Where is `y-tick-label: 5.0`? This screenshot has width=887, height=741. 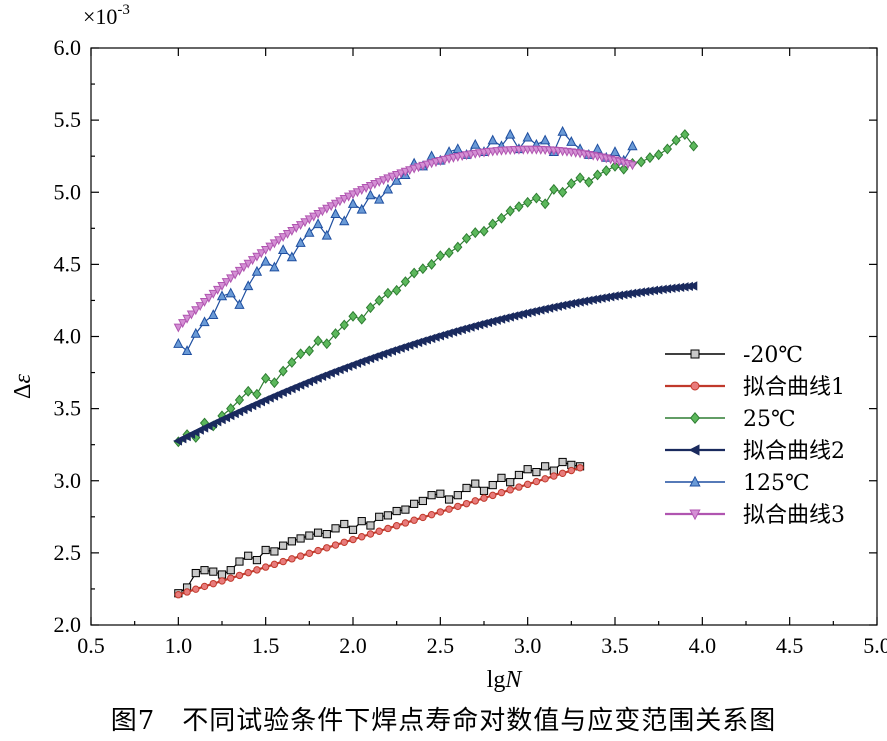 y-tick-label: 5.0 is located at coordinates (68, 191).